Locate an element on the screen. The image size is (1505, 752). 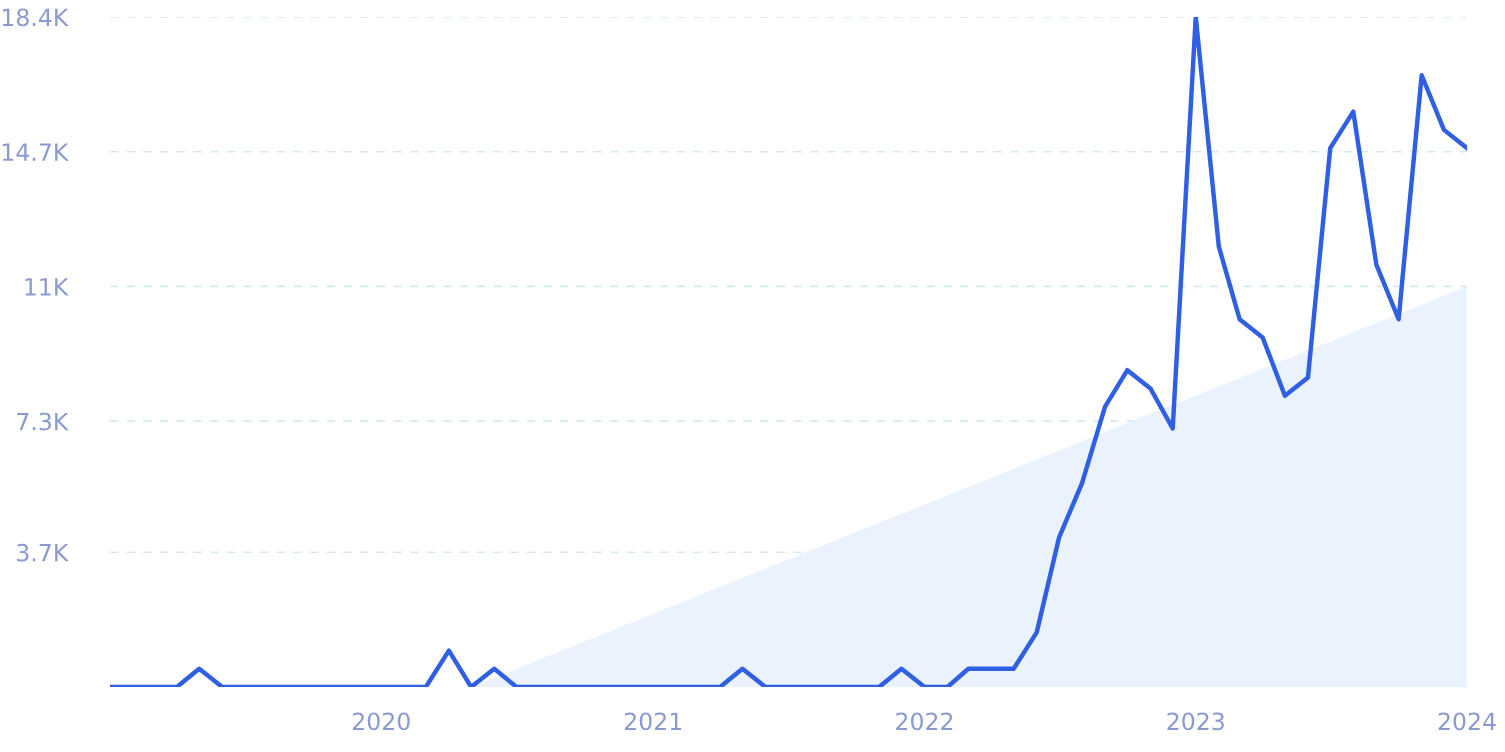
x-tick-label: 2024 is located at coordinates (1467, 721).